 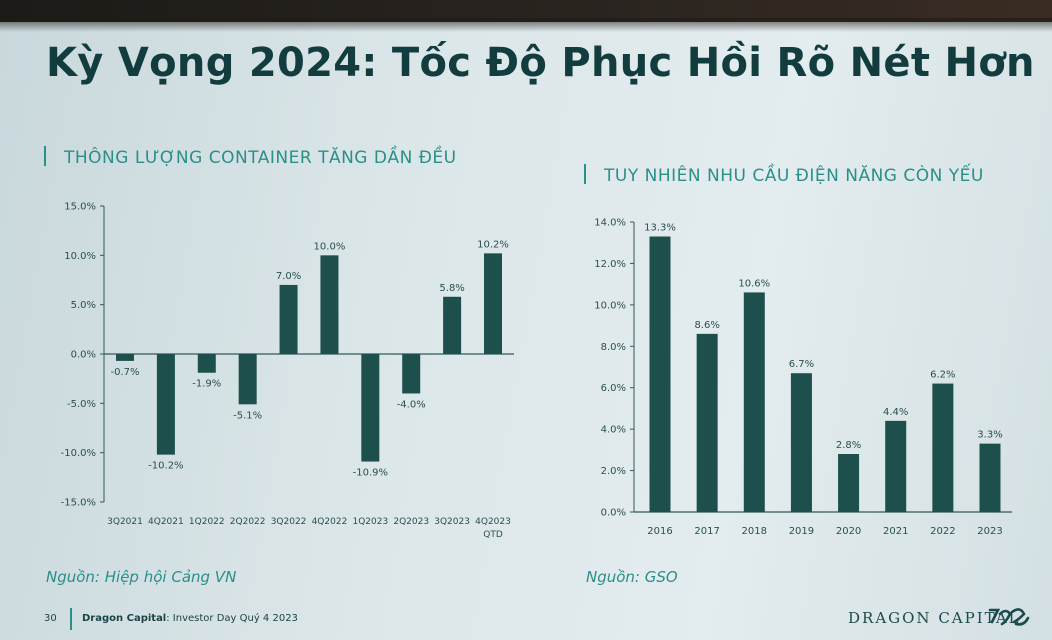 I want to click on data-label: 6.2%, so click(x=942, y=375).